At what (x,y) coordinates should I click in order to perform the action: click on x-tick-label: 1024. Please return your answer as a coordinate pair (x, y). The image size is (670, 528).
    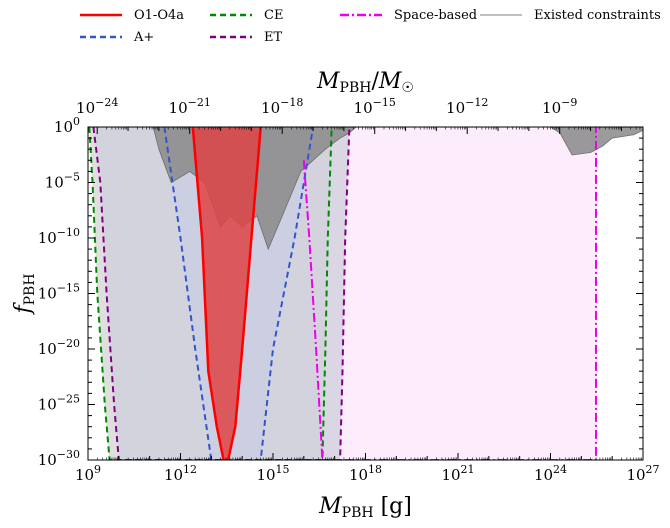
    Looking at the image, I should click on (550, 473).